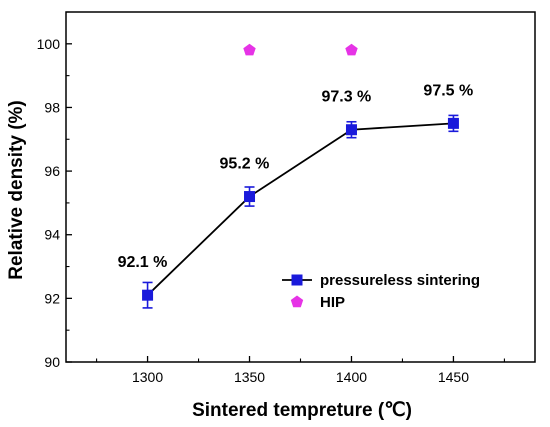 The height and width of the screenshot is (427, 550). I want to click on data-label: 95.2 %, so click(245, 164).